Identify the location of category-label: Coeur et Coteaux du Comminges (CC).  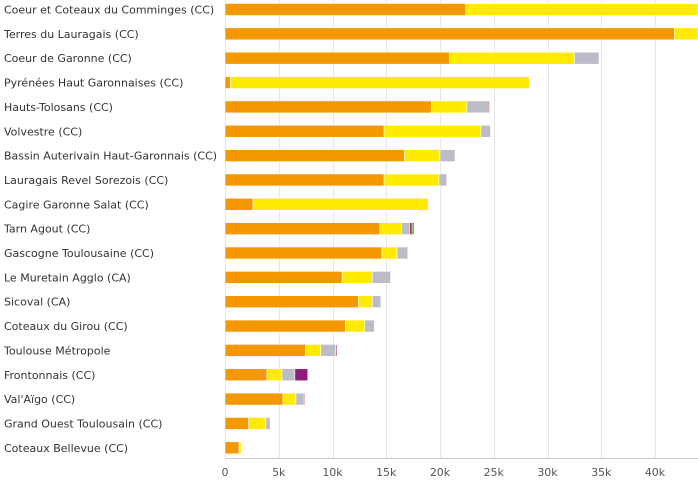
(109, 10).